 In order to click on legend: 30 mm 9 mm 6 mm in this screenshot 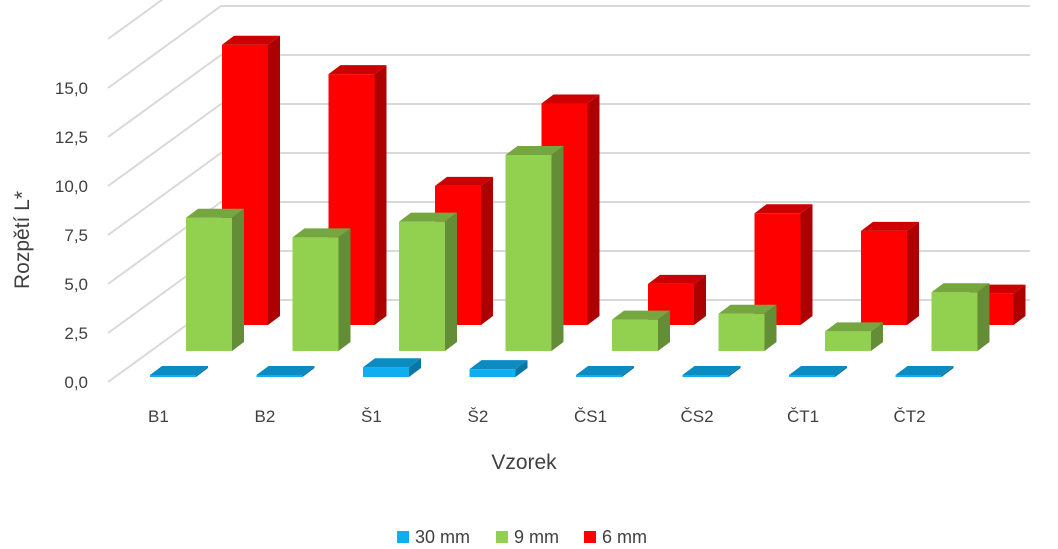, I will do `click(522, 537)`.